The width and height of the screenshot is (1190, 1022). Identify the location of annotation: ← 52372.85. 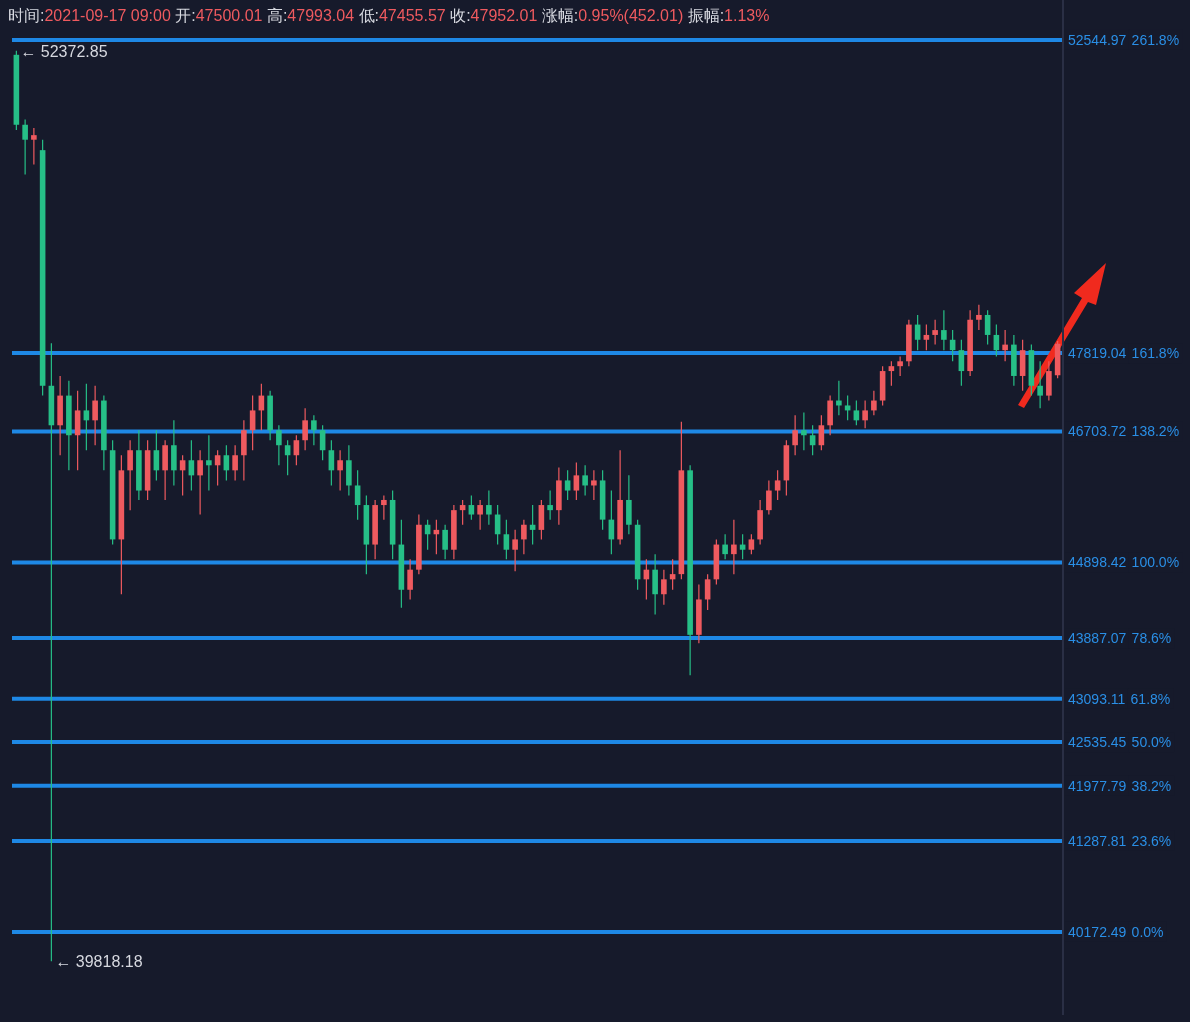
(64, 51).